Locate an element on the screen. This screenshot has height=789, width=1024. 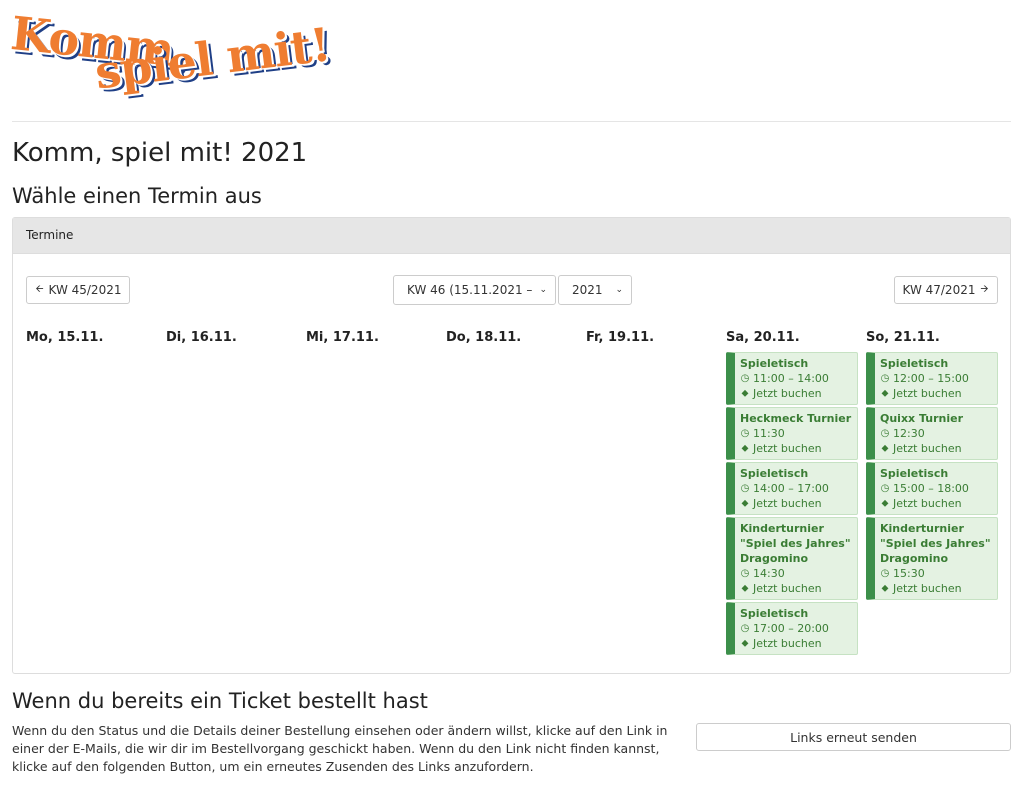
event-time: 11:30 is located at coordinates (769, 433).